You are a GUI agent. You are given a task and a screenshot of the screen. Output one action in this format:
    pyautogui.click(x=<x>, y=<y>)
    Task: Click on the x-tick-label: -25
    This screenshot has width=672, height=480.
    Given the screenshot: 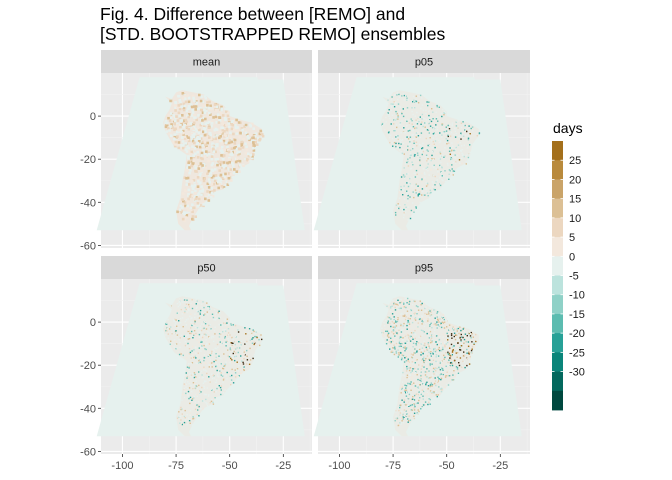 What is the action you would take?
    pyautogui.click(x=500, y=466)
    